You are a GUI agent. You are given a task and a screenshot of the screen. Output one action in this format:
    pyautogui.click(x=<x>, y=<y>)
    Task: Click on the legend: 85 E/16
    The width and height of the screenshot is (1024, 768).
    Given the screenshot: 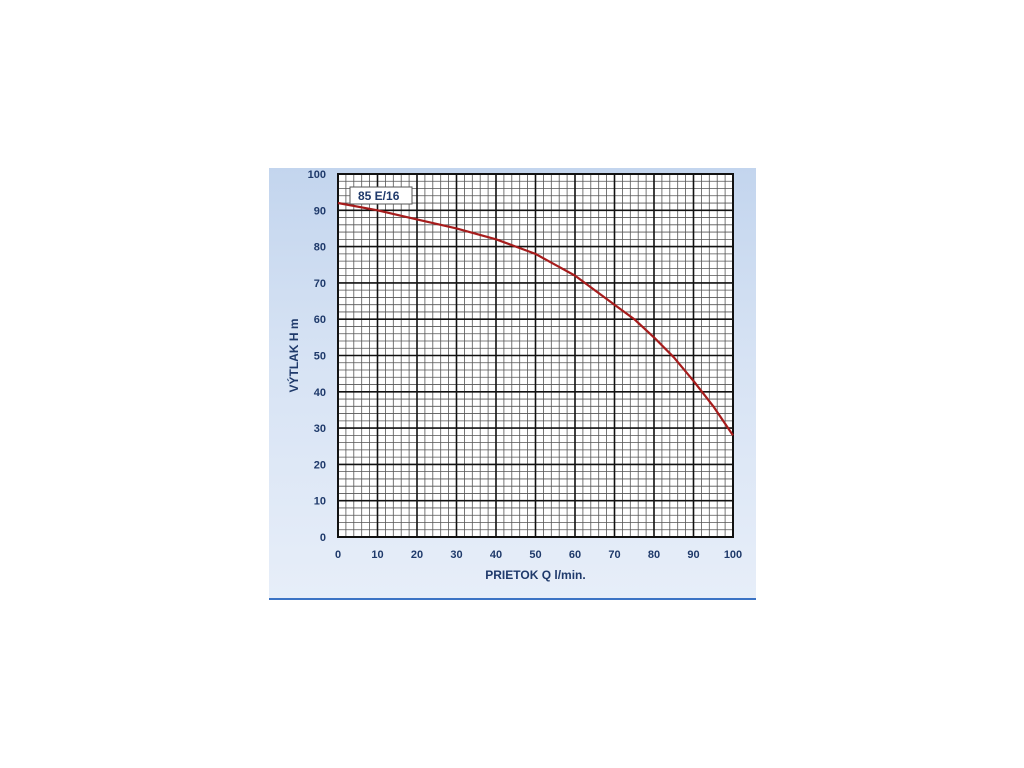 What is the action you would take?
    pyautogui.click(x=381, y=195)
    